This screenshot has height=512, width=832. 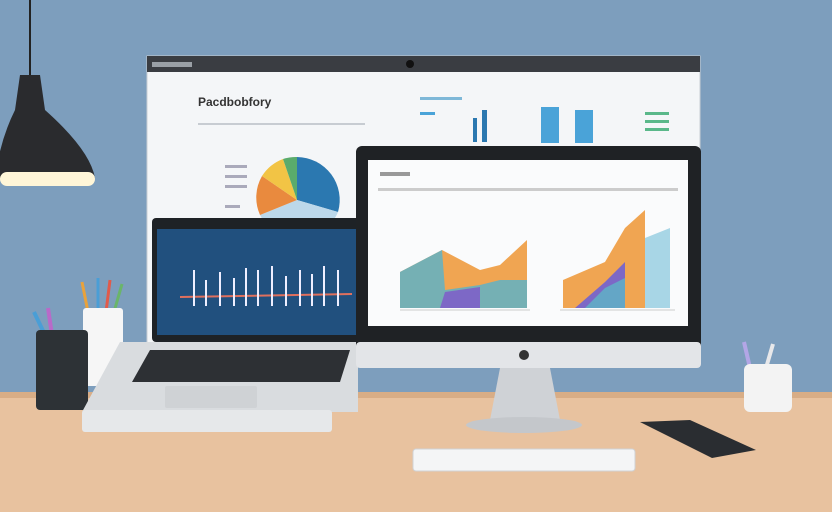 I want to click on tablet-path, so click(x=698, y=439).